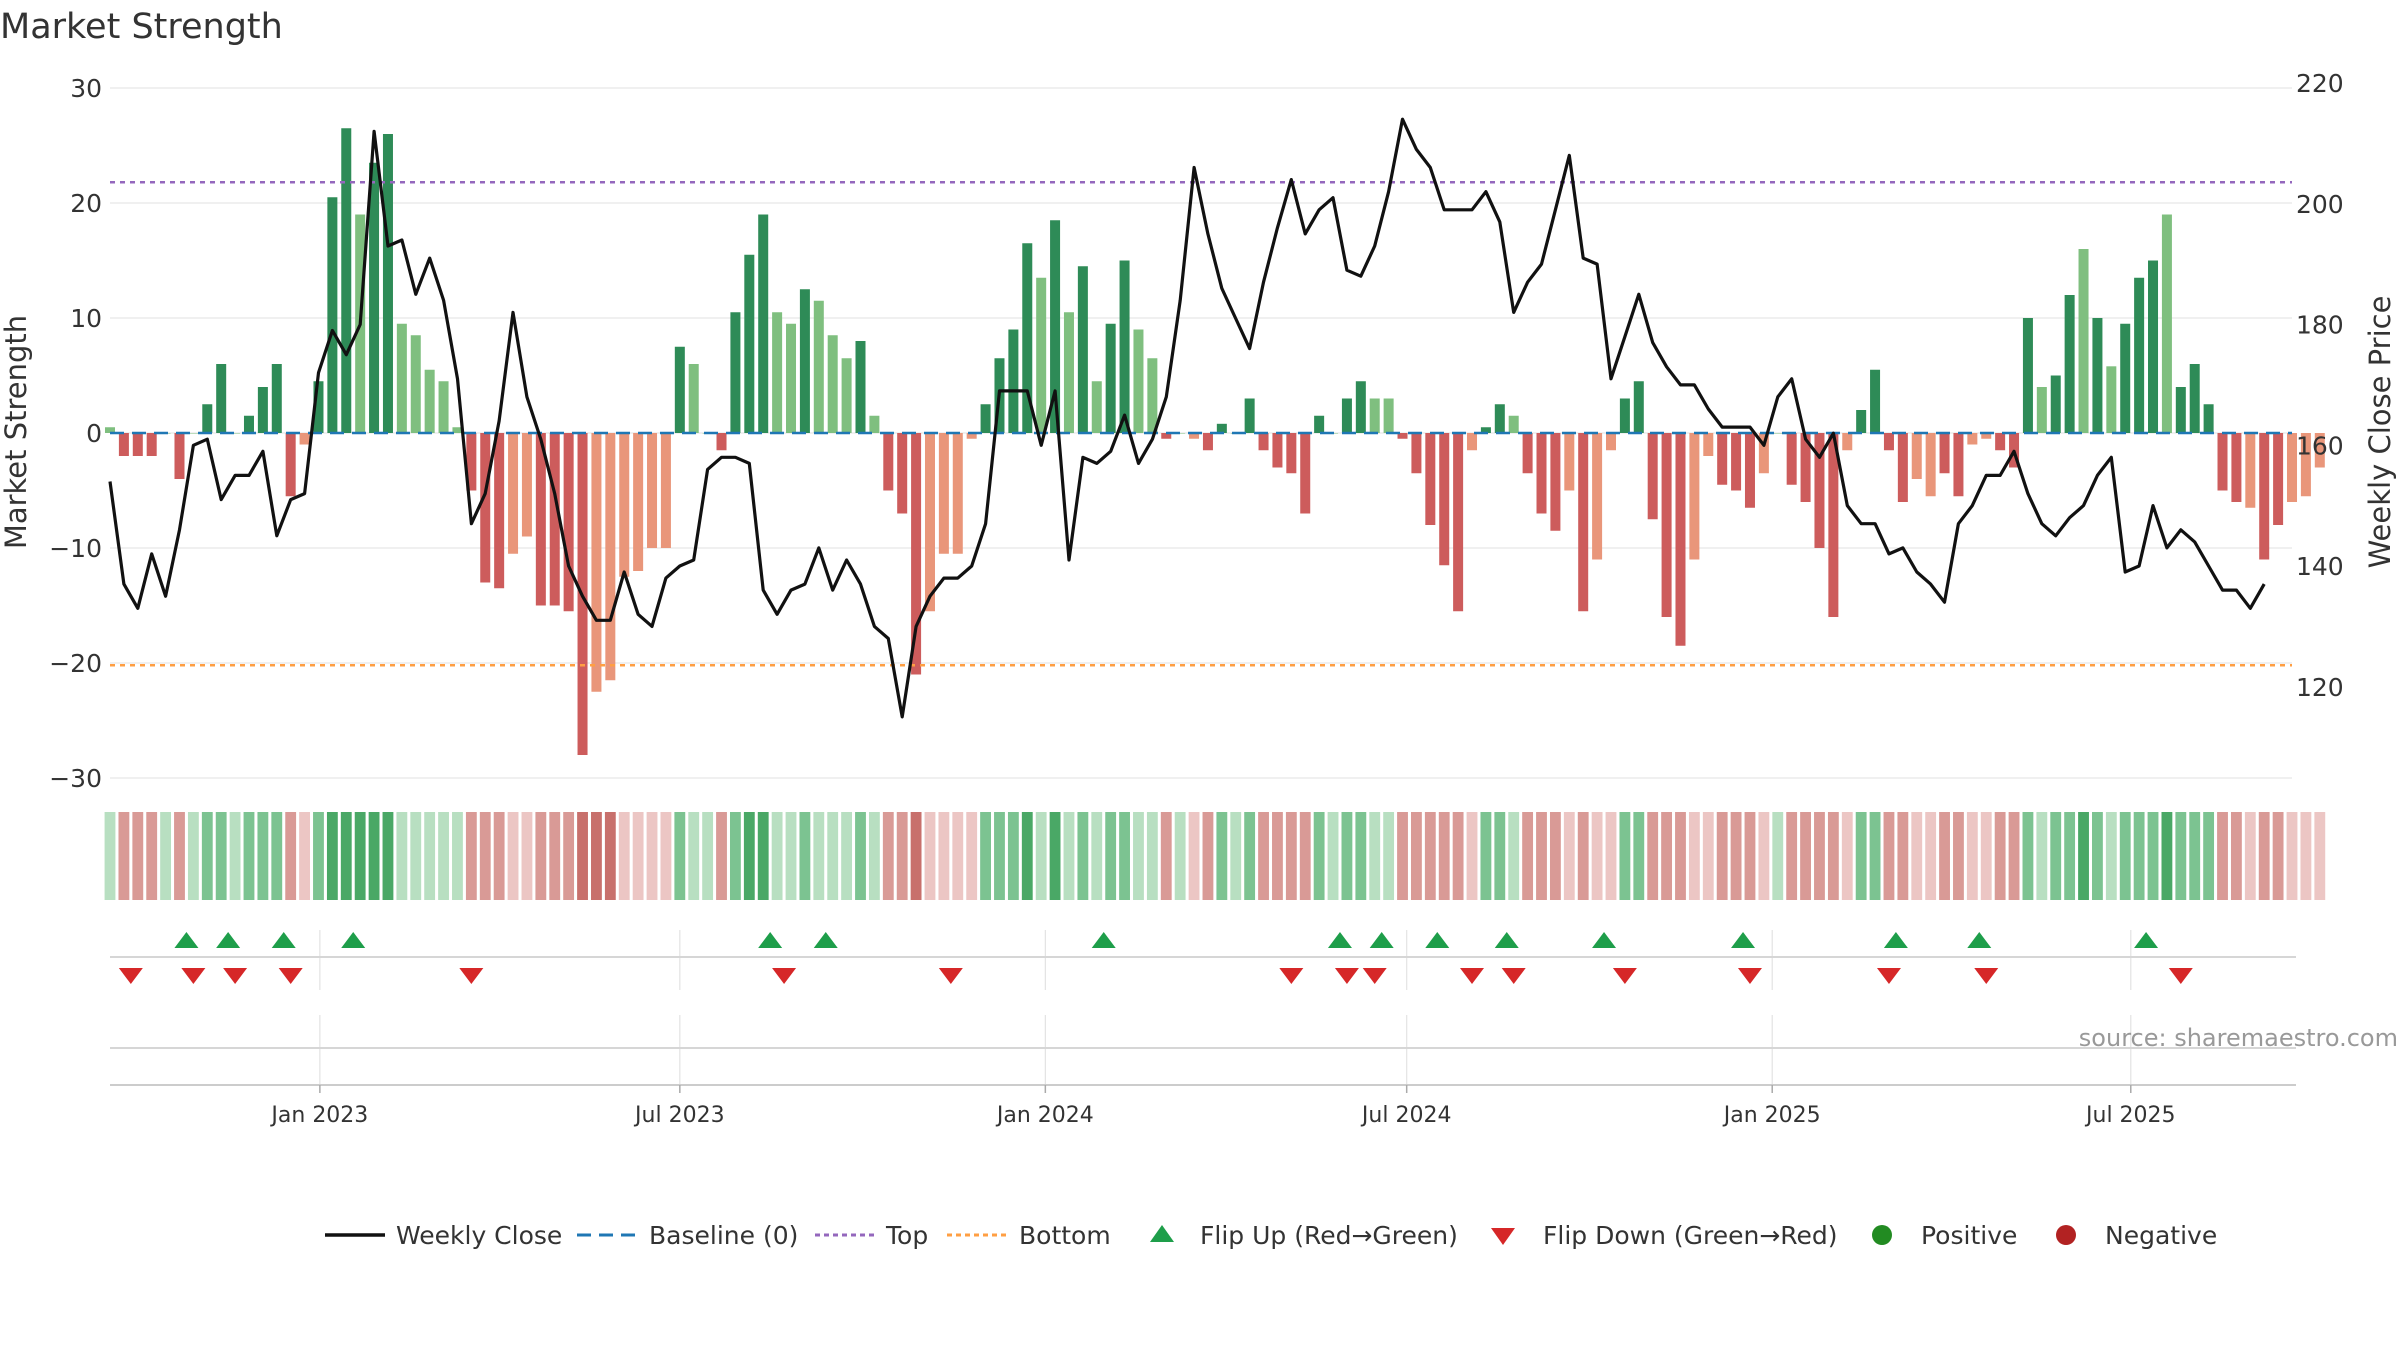  What do you see at coordinates (1215, 856) in the screenshot?
I see `strength-heat-strip` at bounding box center [1215, 856].